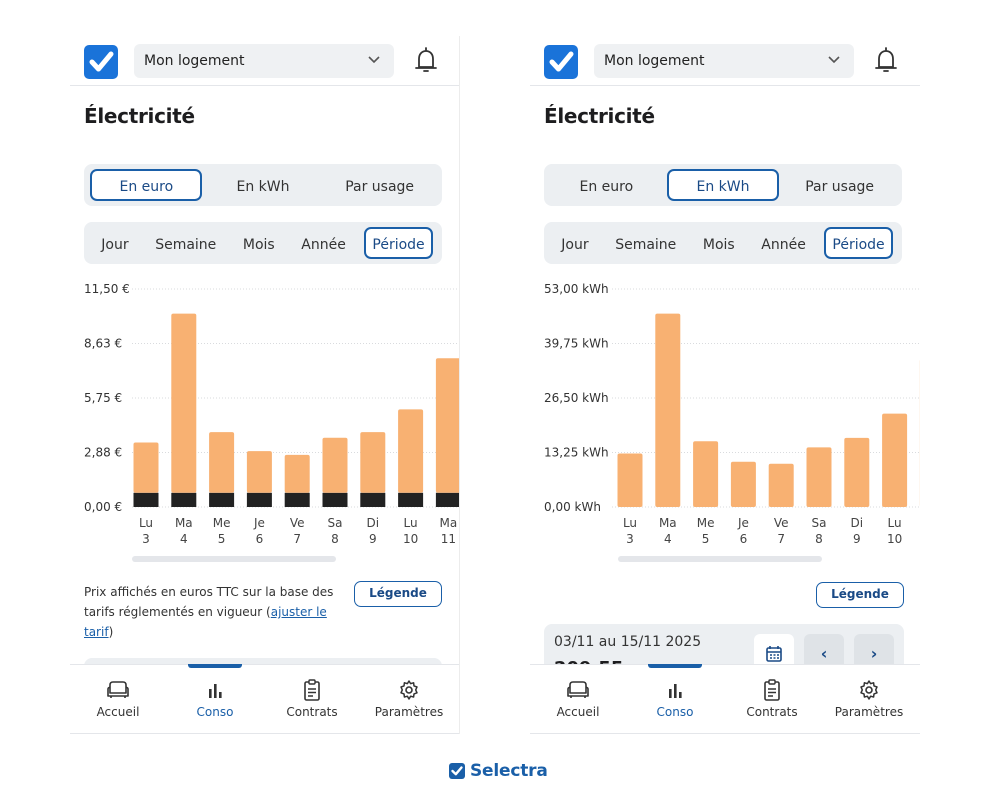 The width and height of the screenshot is (1000, 800). Describe the element at coordinates (205, 622) in the screenshot. I see `adjust-tariff-link: ajuster le tarif` at that location.